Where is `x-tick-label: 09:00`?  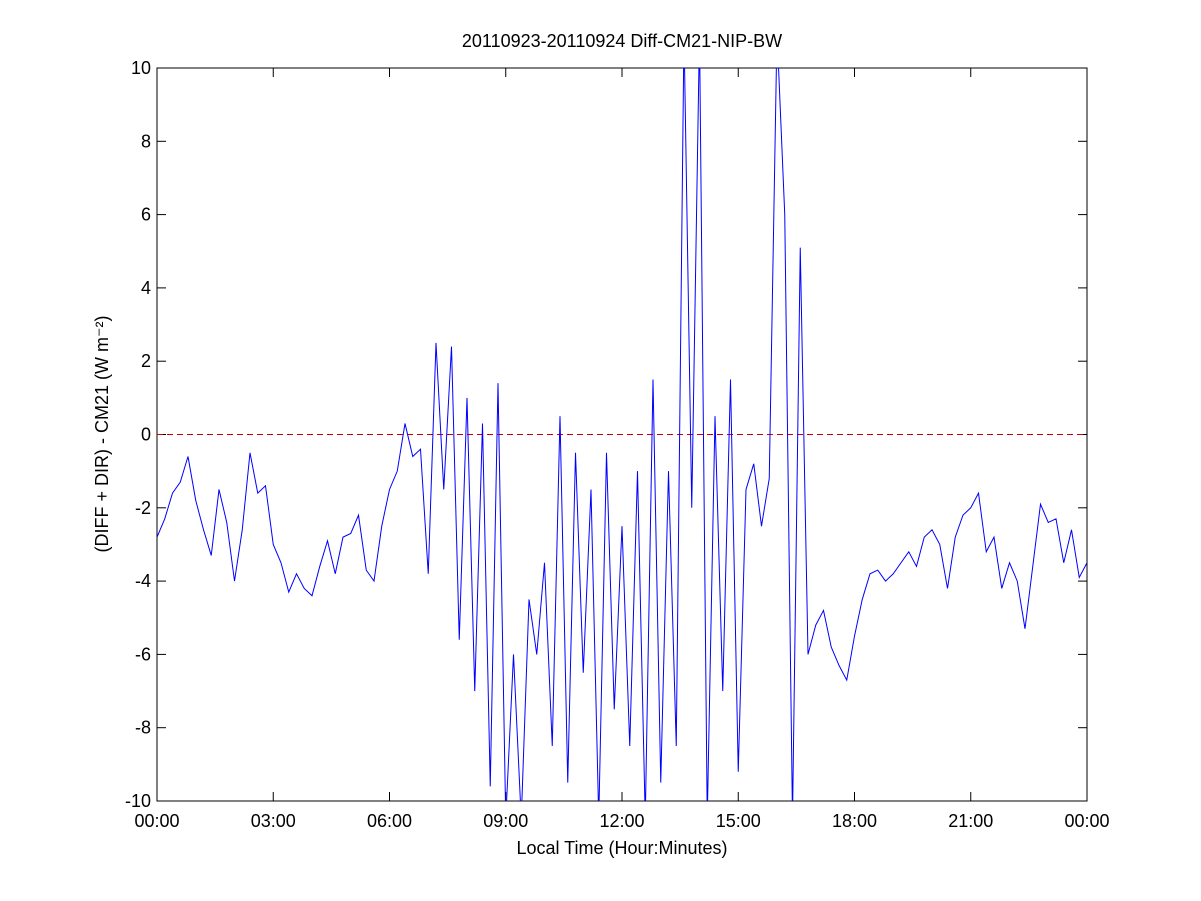 x-tick-label: 09:00 is located at coordinates (505, 821).